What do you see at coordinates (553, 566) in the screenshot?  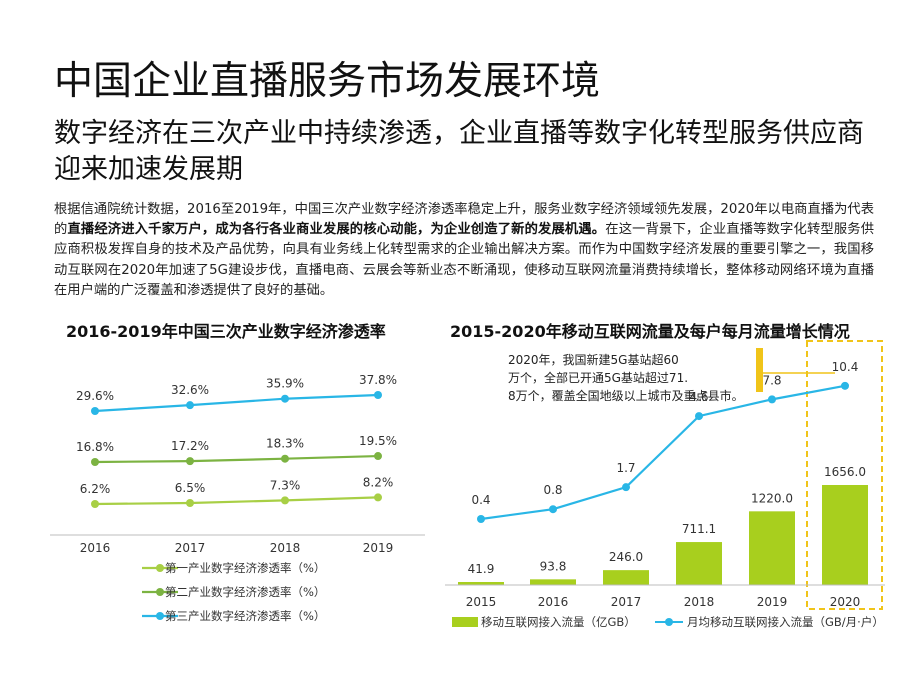 I see `bar-label-2016: 93.8` at bounding box center [553, 566].